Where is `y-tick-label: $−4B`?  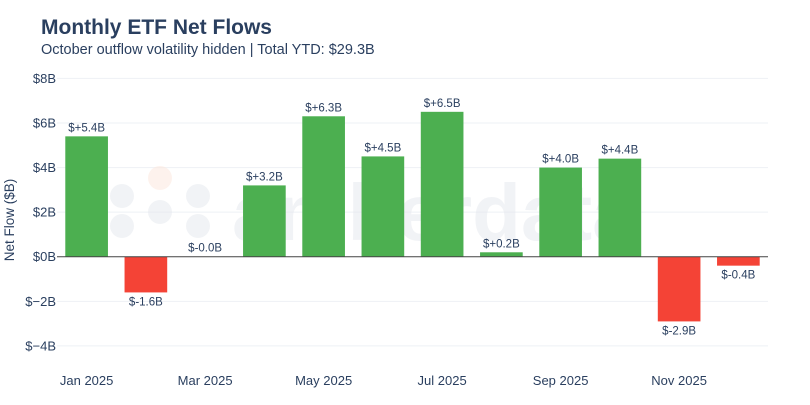
y-tick-label: $−4B is located at coordinates (40, 345).